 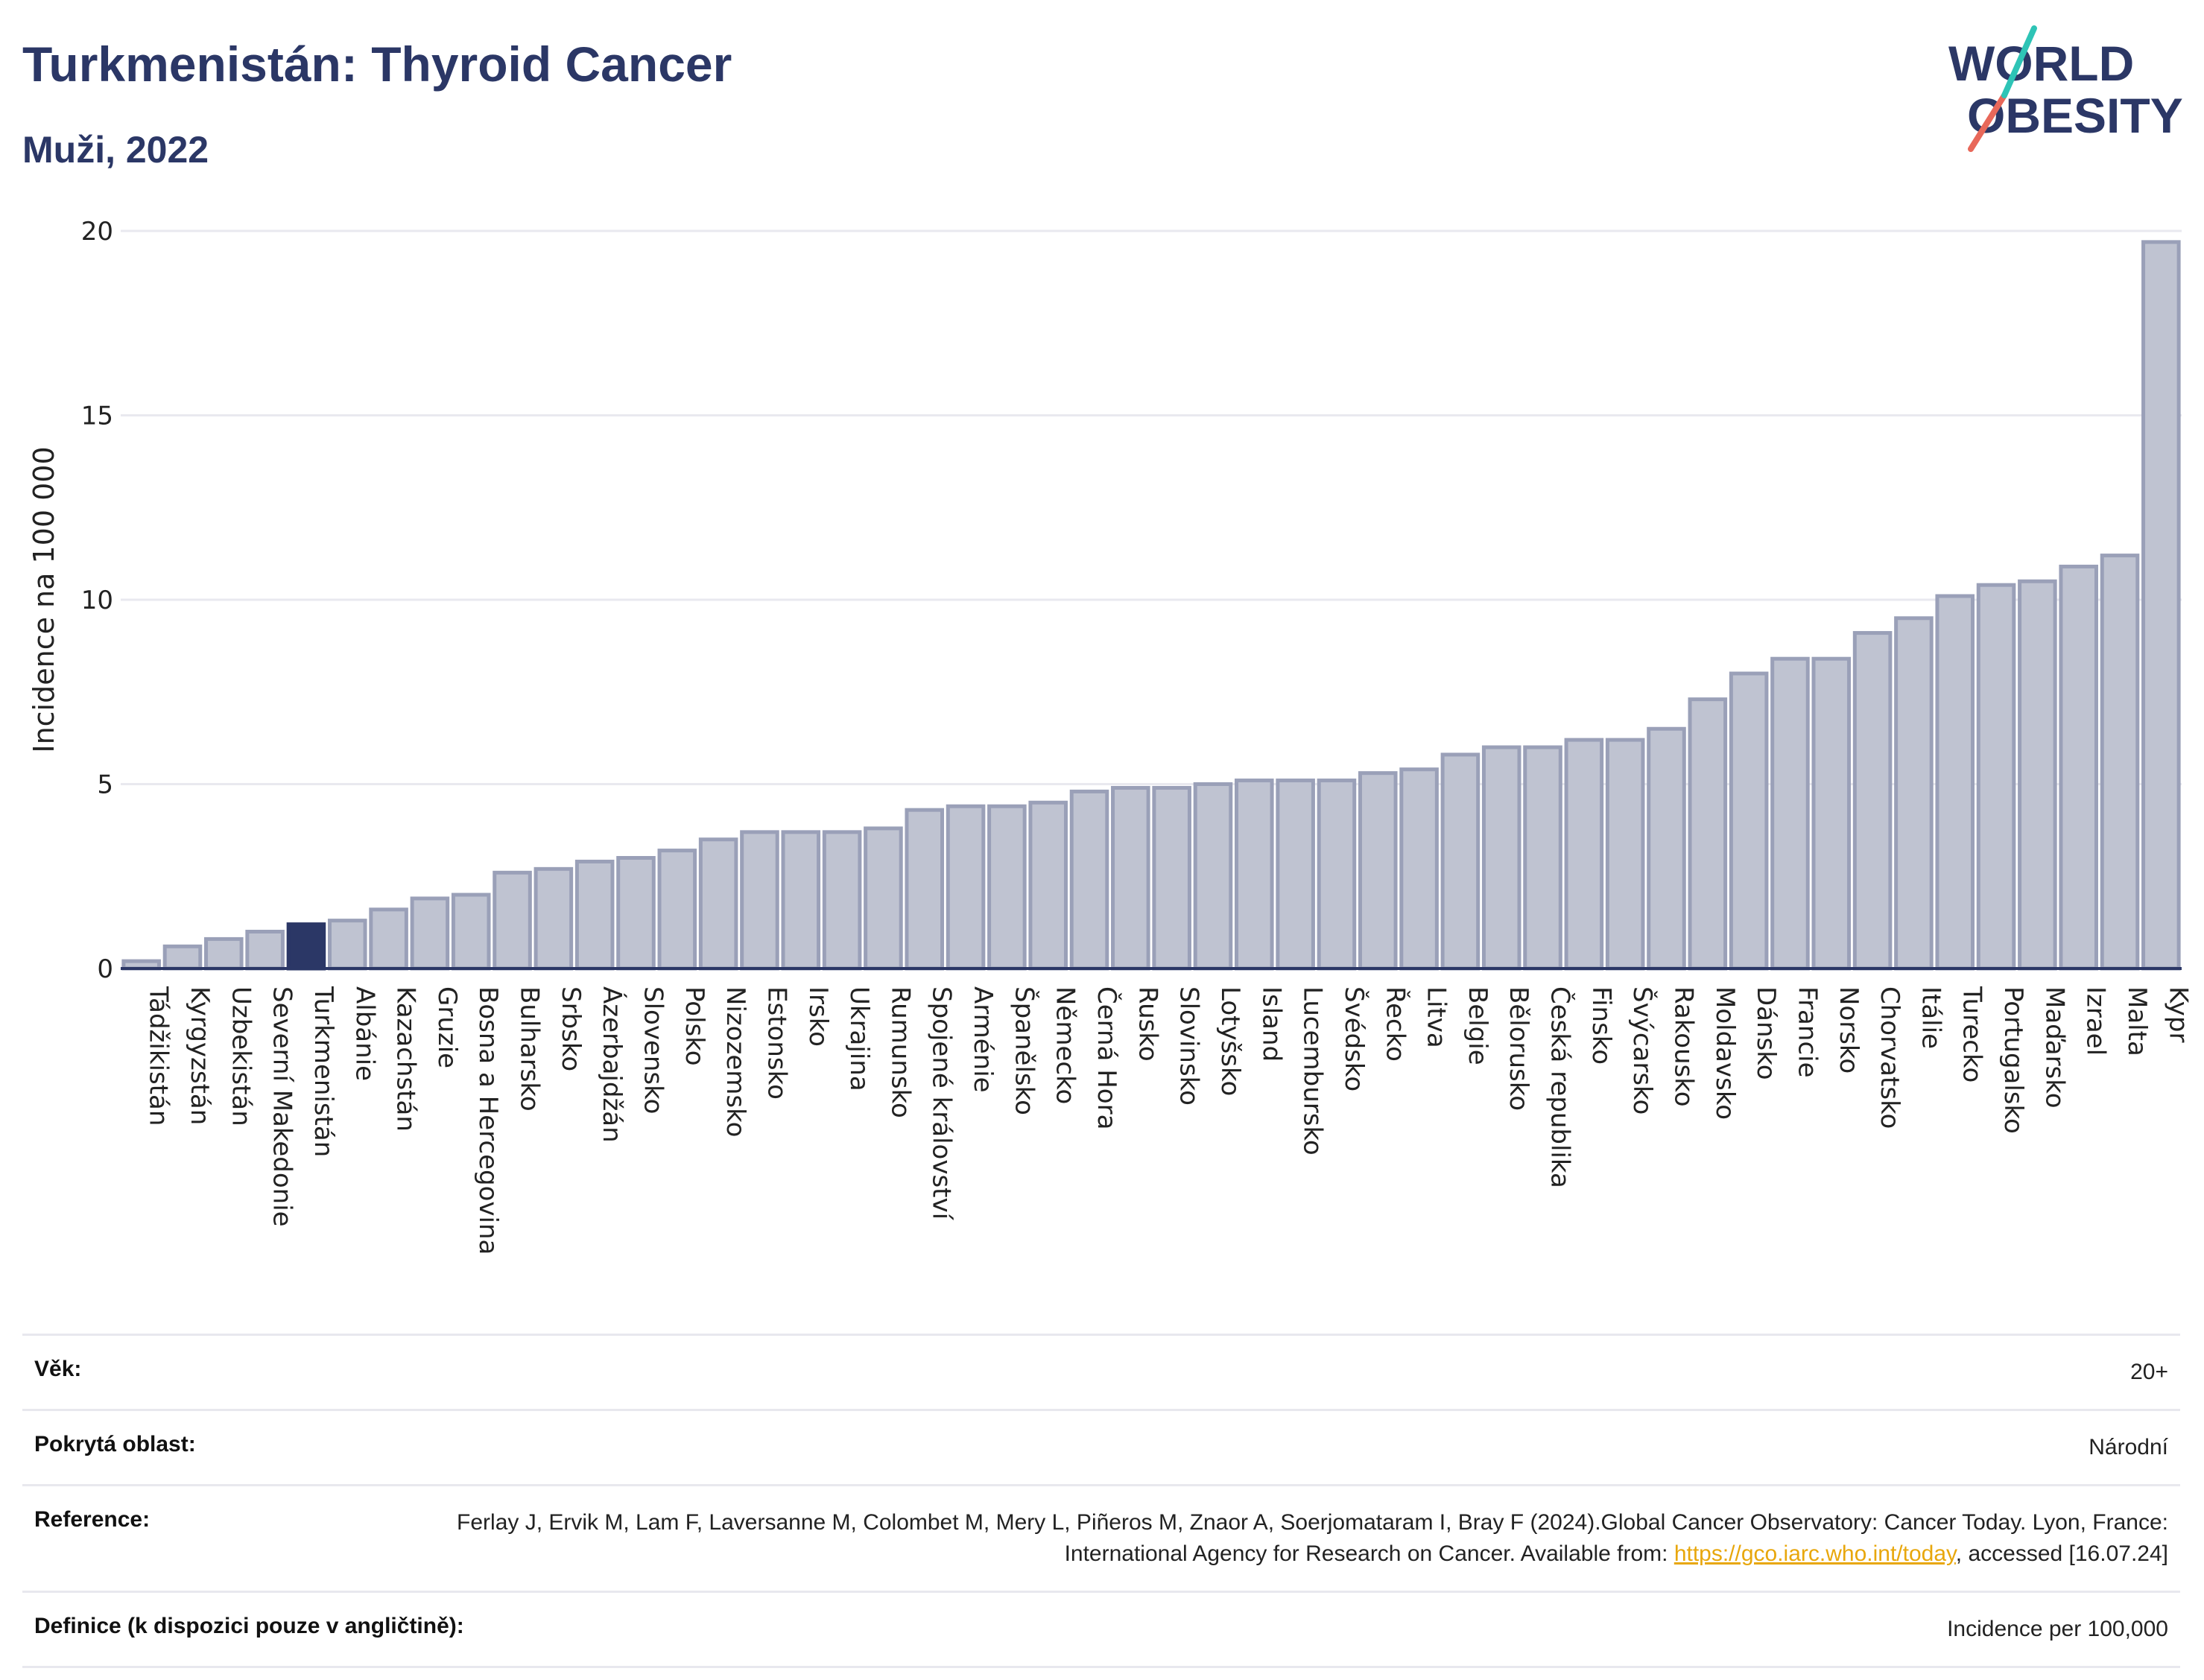 I want to click on x-tick-label: Itálie, so click(x=1930, y=1017).